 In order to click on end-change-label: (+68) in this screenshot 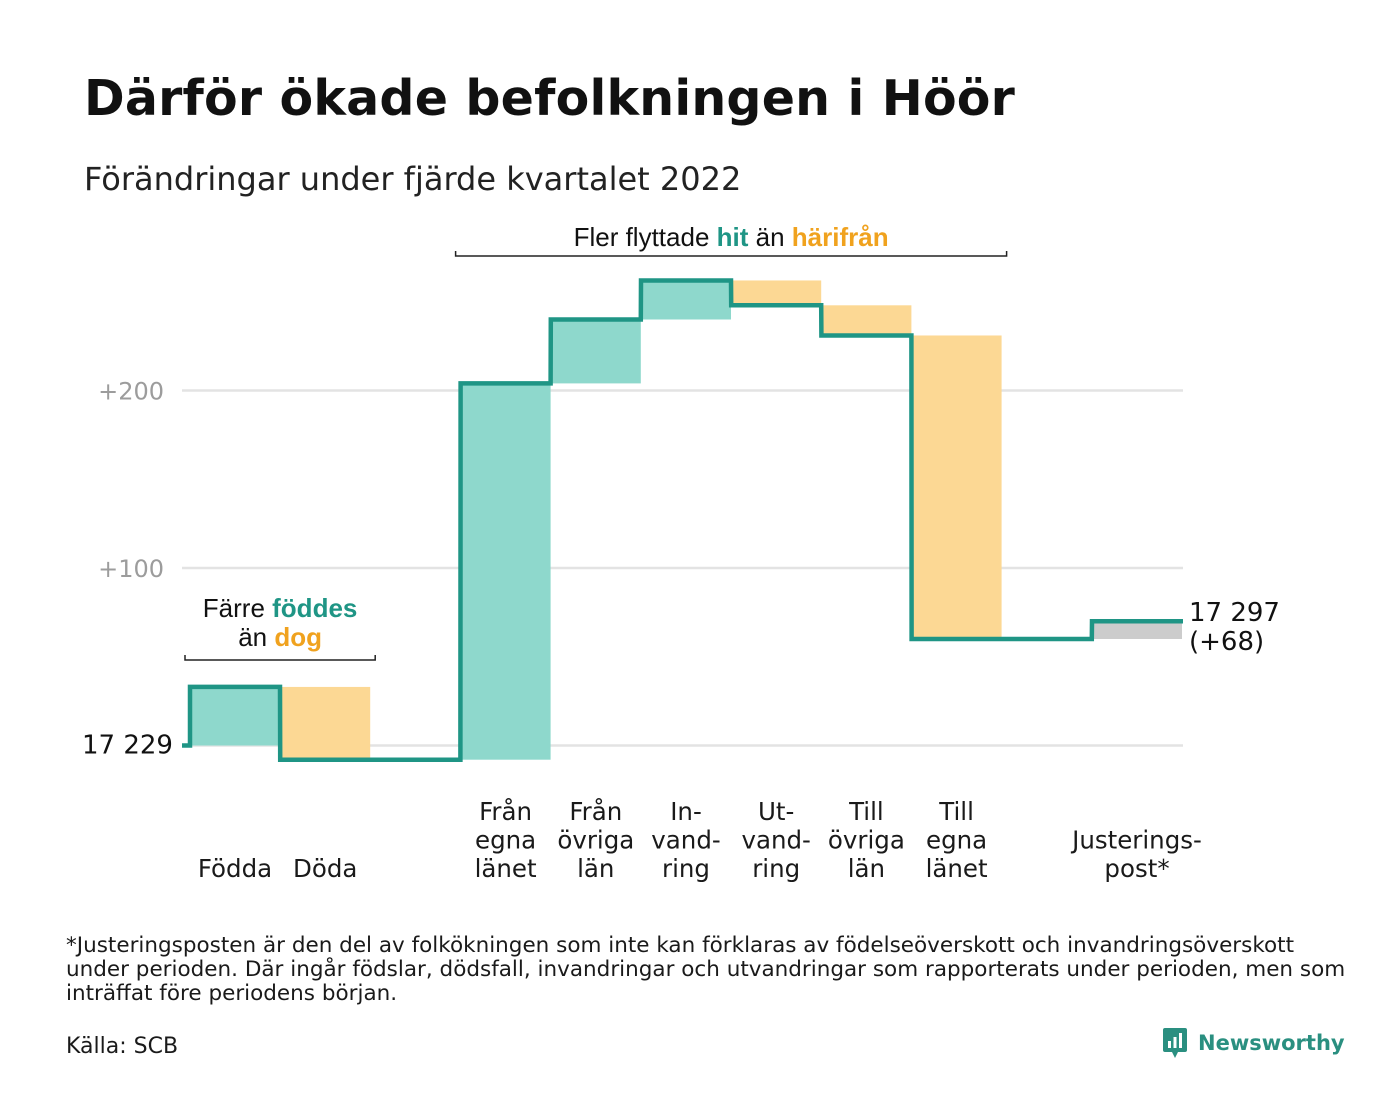, I will do `click(1226, 642)`.